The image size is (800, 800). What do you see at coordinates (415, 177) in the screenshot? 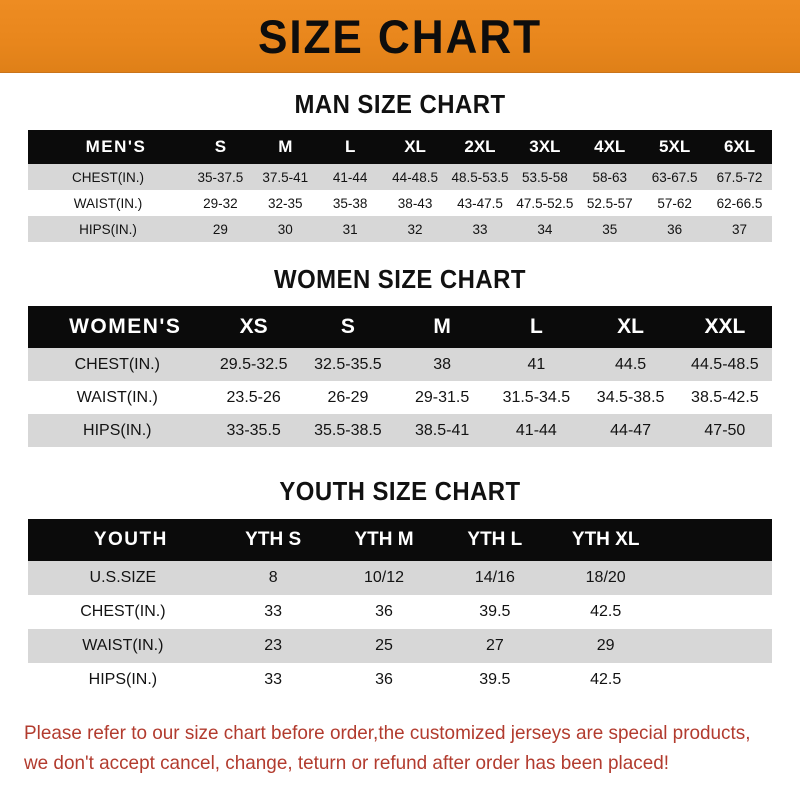
I see `man-cell: 44-48.5` at bounding box center [415, 177].